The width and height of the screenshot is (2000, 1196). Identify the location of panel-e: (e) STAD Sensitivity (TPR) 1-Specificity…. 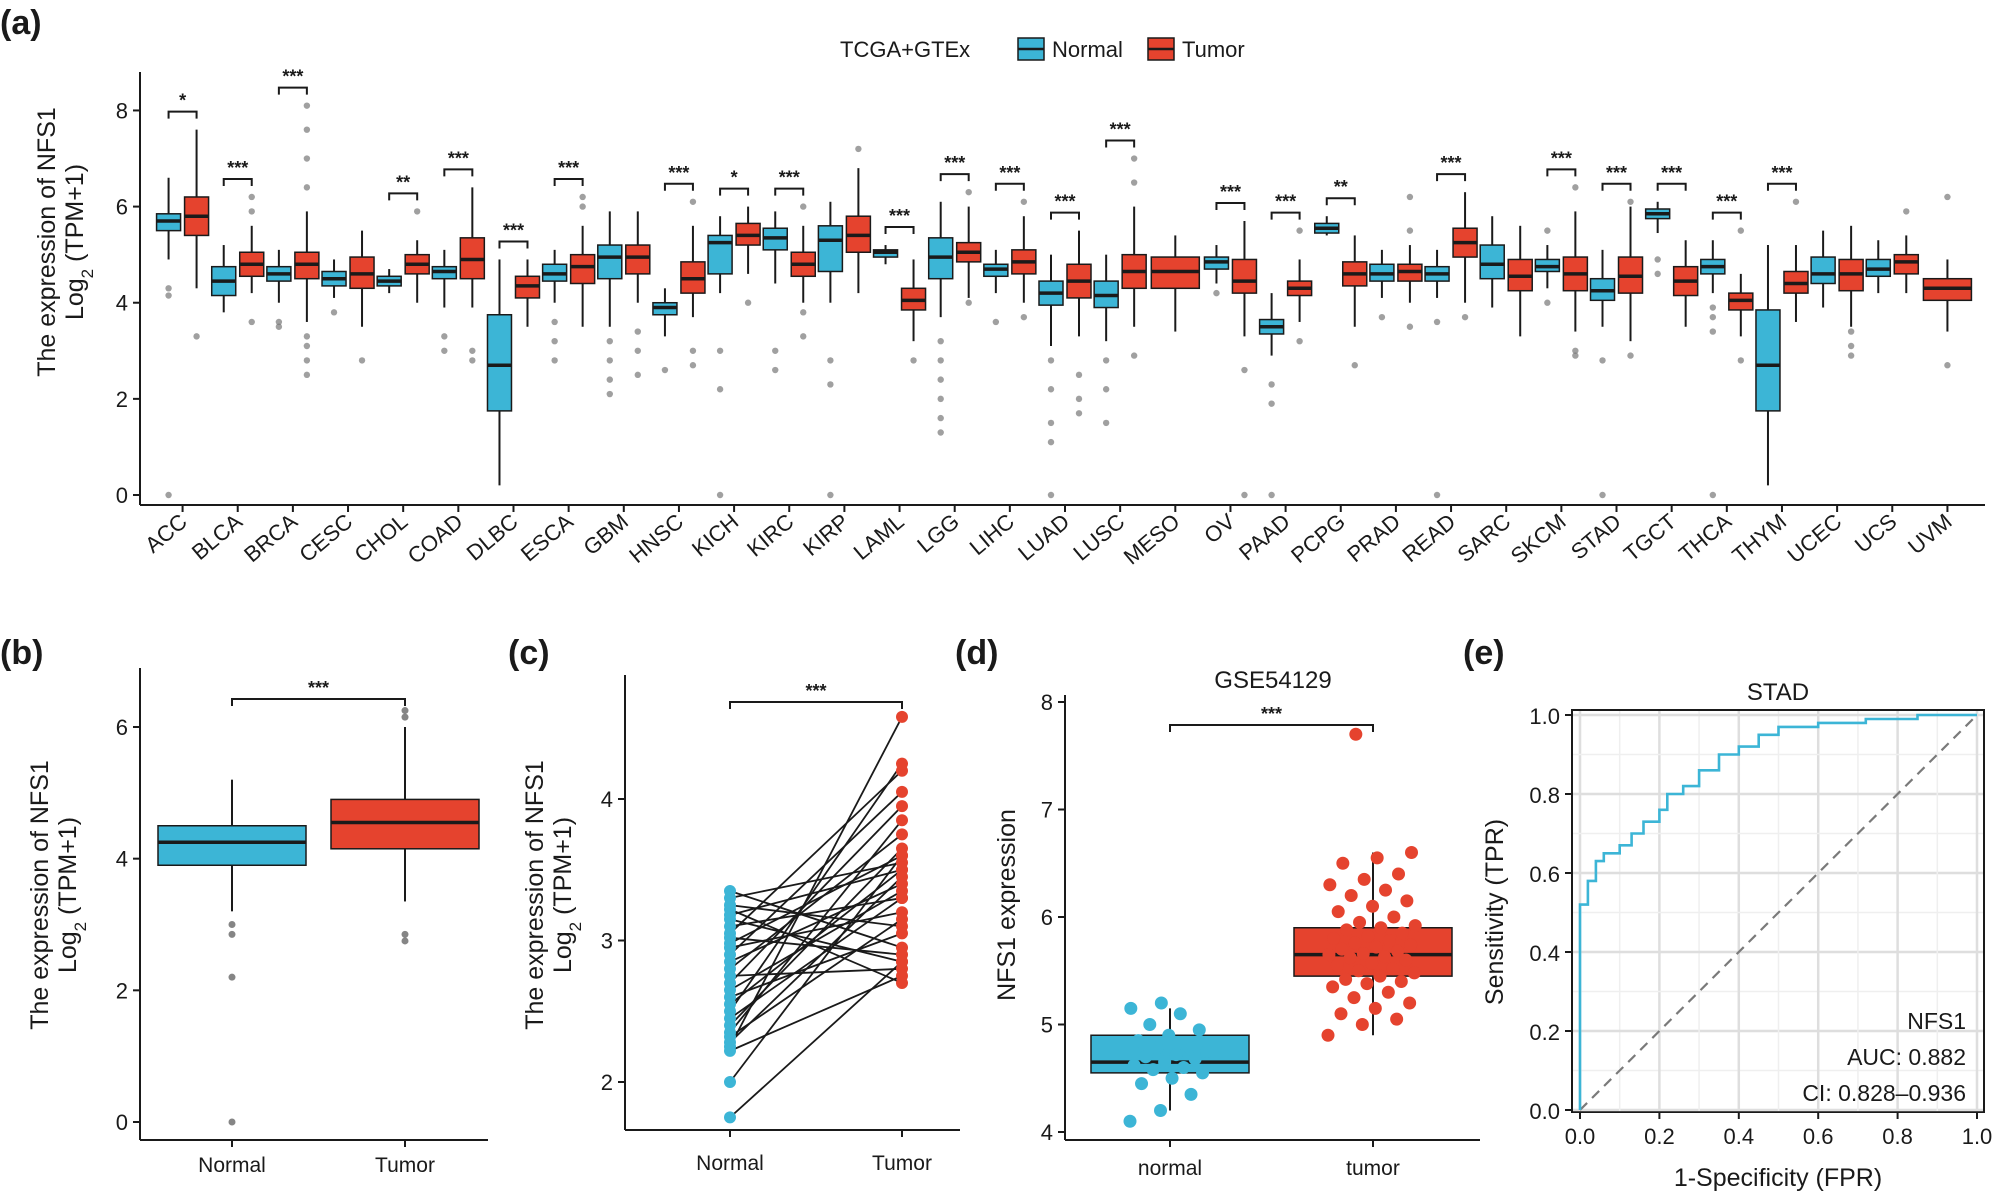
(1727, 913).